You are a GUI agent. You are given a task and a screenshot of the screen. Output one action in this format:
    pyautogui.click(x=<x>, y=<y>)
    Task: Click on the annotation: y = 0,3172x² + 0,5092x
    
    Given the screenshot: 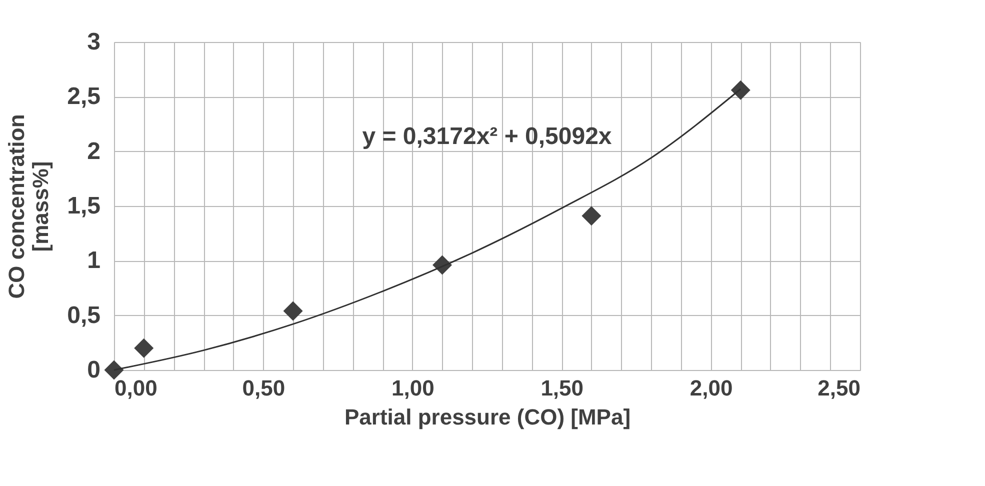 What is the action you would take?
    pyautogui.click(x=487, y=136)
    